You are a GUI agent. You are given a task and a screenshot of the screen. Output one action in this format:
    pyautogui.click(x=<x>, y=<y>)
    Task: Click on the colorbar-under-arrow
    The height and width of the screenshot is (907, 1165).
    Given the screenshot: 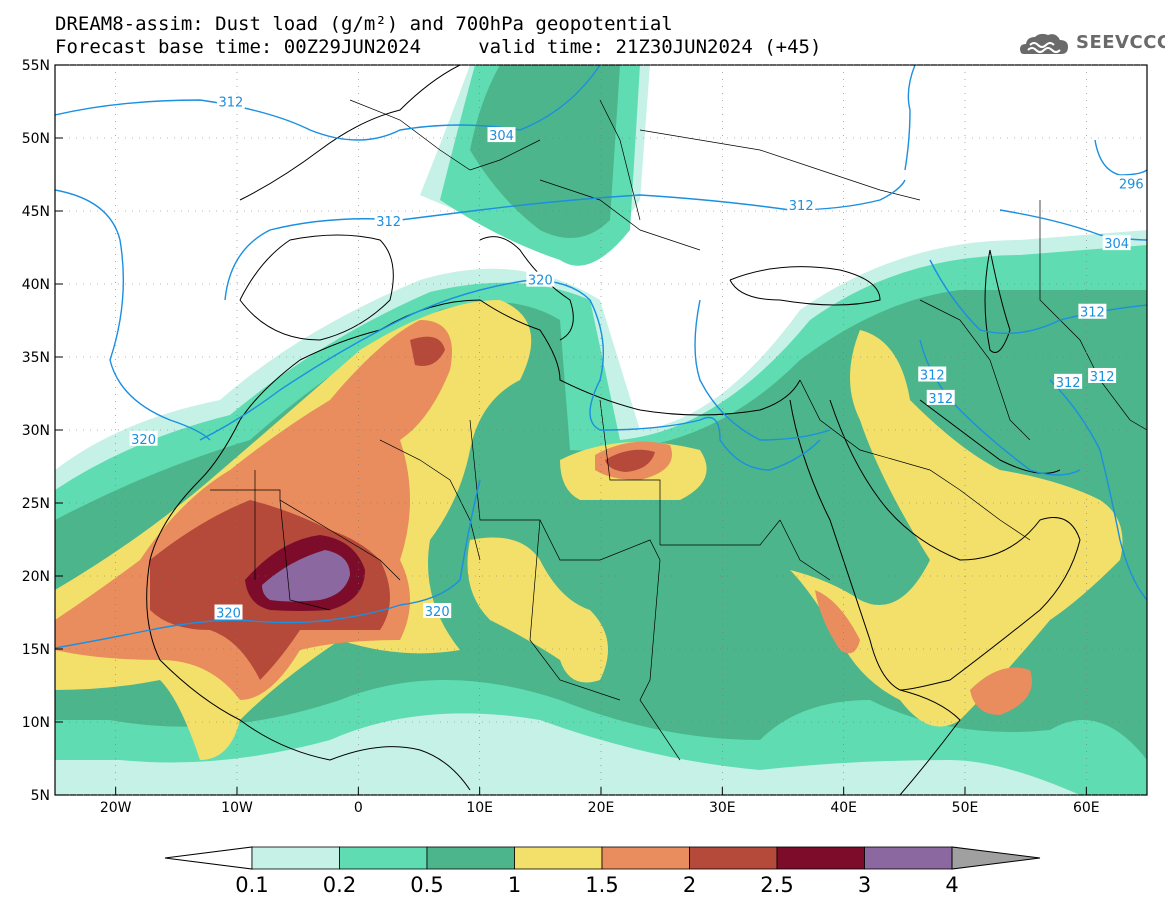 What is the action you would take?
    pyautogui.click(x=208, y=858)
    